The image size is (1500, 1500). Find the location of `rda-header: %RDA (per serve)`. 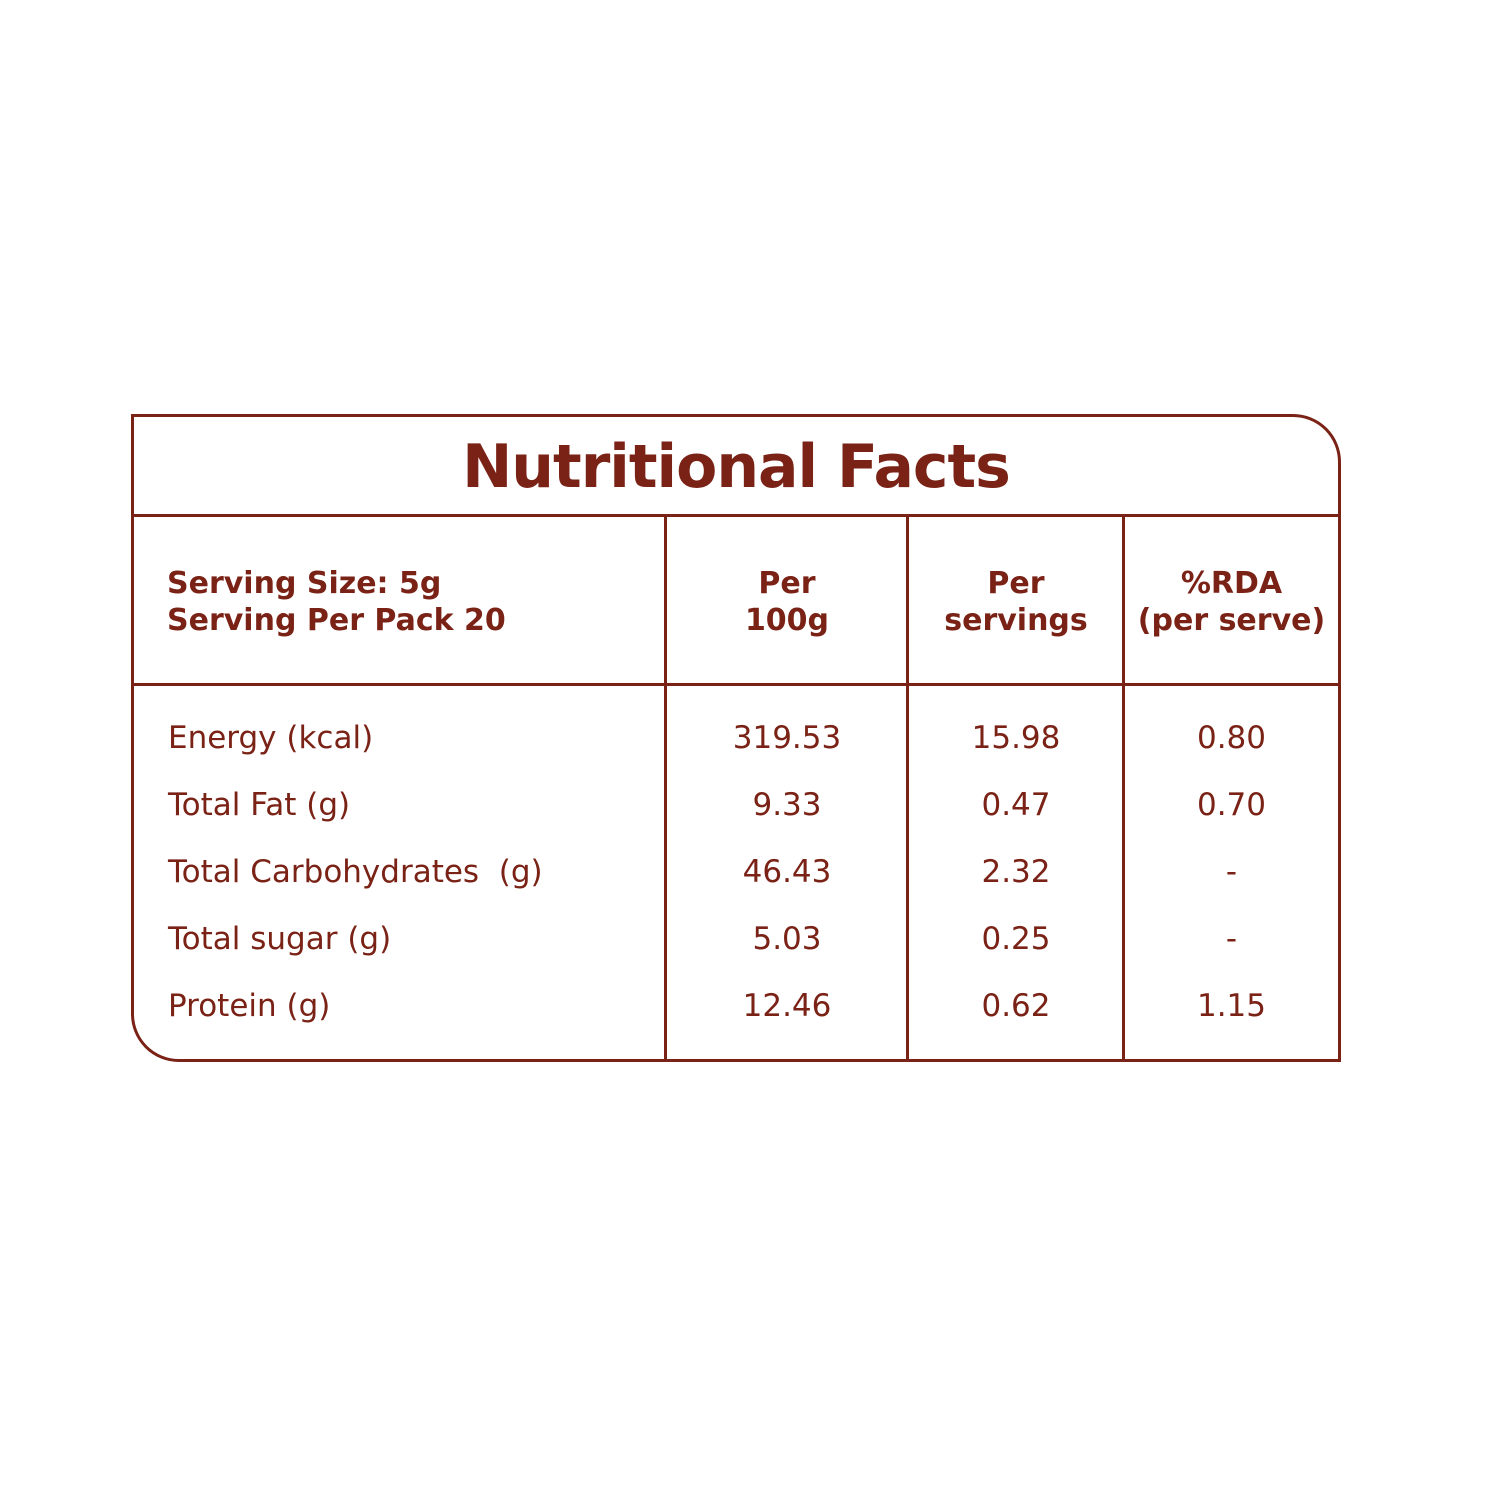

rda-header: %RDA (per serve) is located at coordinates (1231, 602).